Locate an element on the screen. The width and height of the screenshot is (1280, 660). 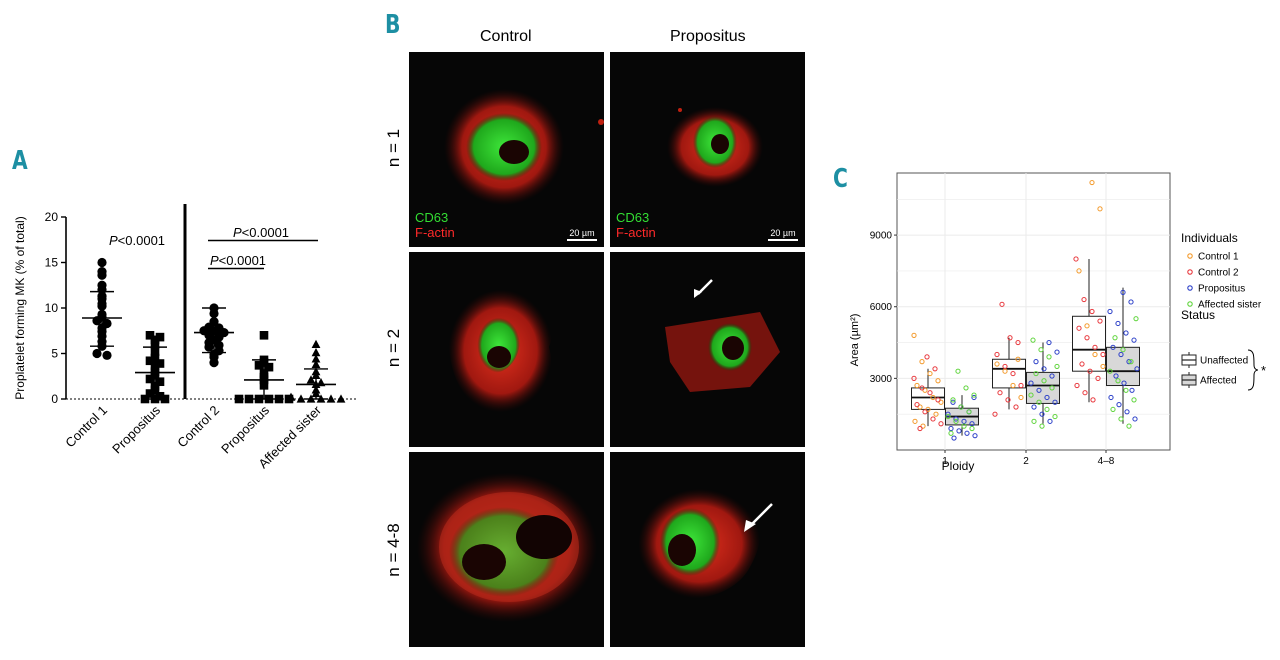
row-label-n48: n = 4-8 is located at coordinates (393, 550).